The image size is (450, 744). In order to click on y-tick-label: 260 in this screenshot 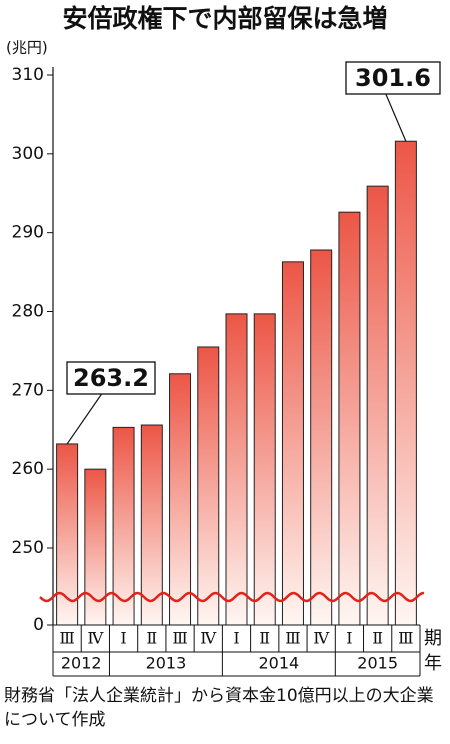, I will do `click(28, 469)`.